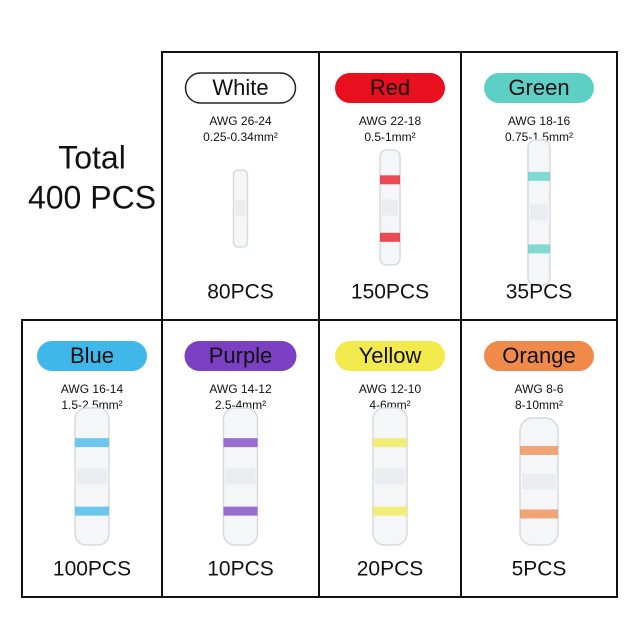 This screenshot has height=640, width=640. I want to click on color-name: Green, so click(538, 87).